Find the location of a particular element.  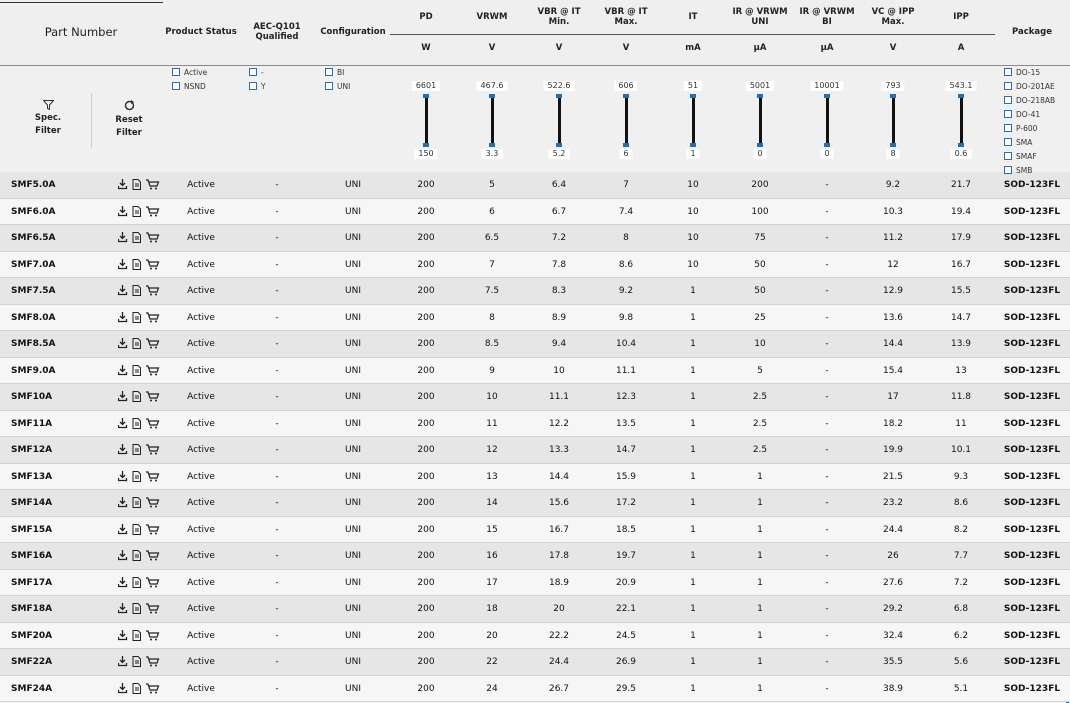

filter-checkbox: SMA is located at coordinates (1018, 143).